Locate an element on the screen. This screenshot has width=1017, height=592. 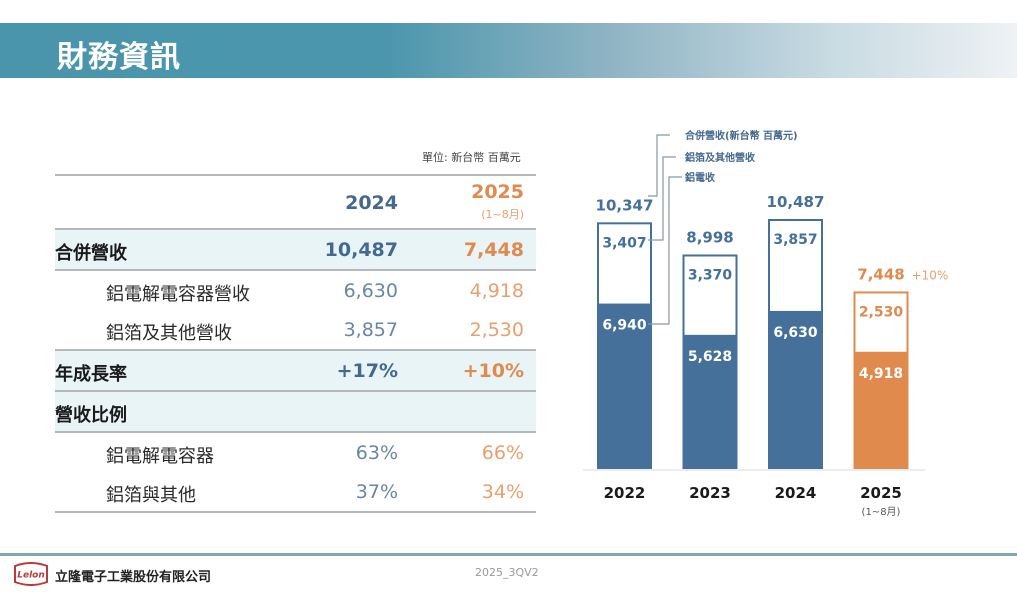
x-tick-label: 2025 is located at coordinates (881, 493).